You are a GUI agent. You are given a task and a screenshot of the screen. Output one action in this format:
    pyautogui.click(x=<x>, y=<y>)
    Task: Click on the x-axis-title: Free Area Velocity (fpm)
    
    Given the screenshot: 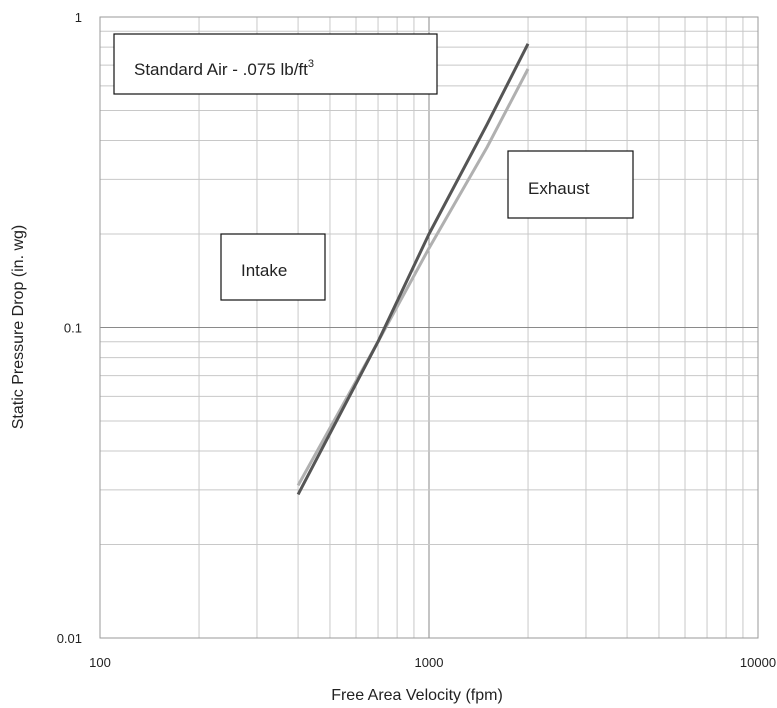 What is the action you would take?
    pyautogui.click(x=417, y=695)
    